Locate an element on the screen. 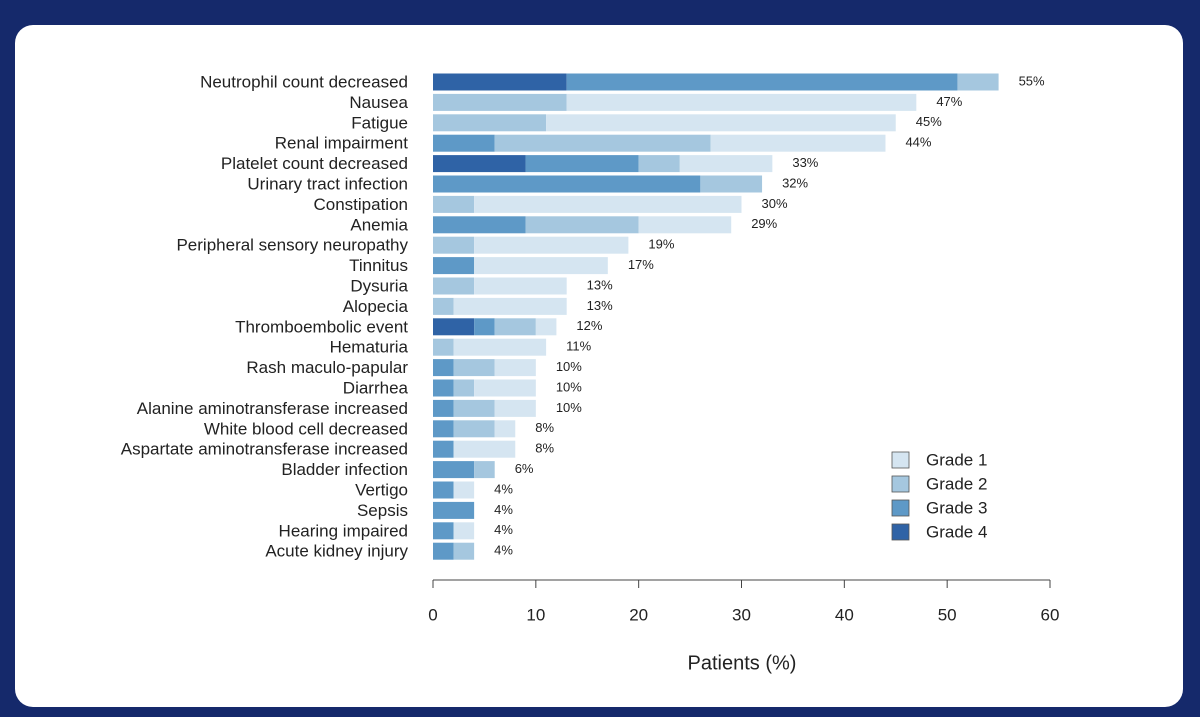  total-label: 47% is located at coordinates (949, 101).